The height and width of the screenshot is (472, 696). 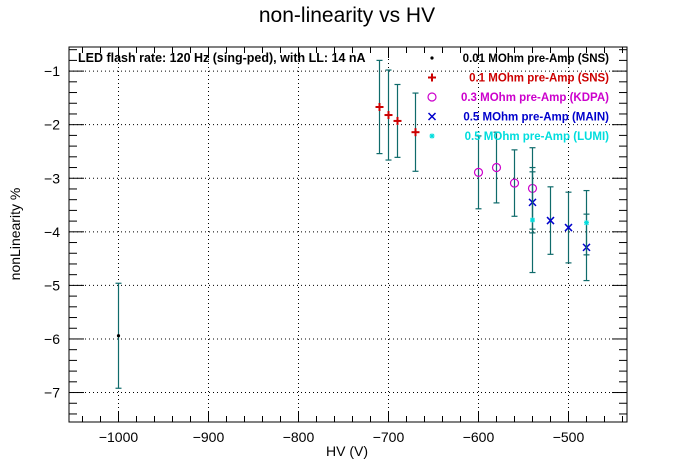 I want to click on legend-entry: 0.1 MOhm pre-Amp (SNS), so click(x=518, y=79).